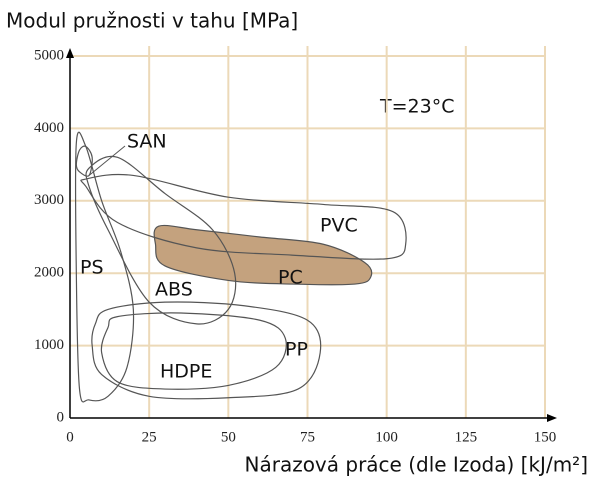  Describe the element at coordinates (49, 128) in the screenshot. I see `y-tick-label: 4000` at that location.